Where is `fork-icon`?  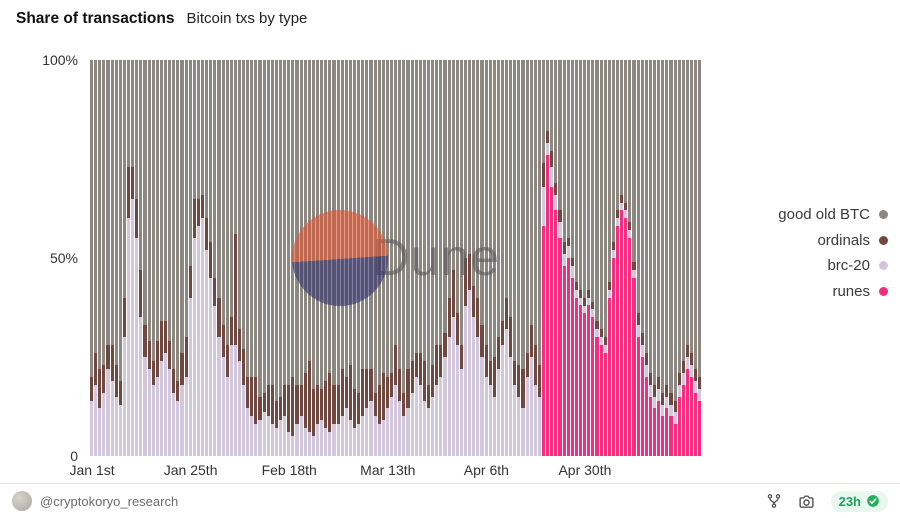
fork-icon is located at coordinates (774, 501).